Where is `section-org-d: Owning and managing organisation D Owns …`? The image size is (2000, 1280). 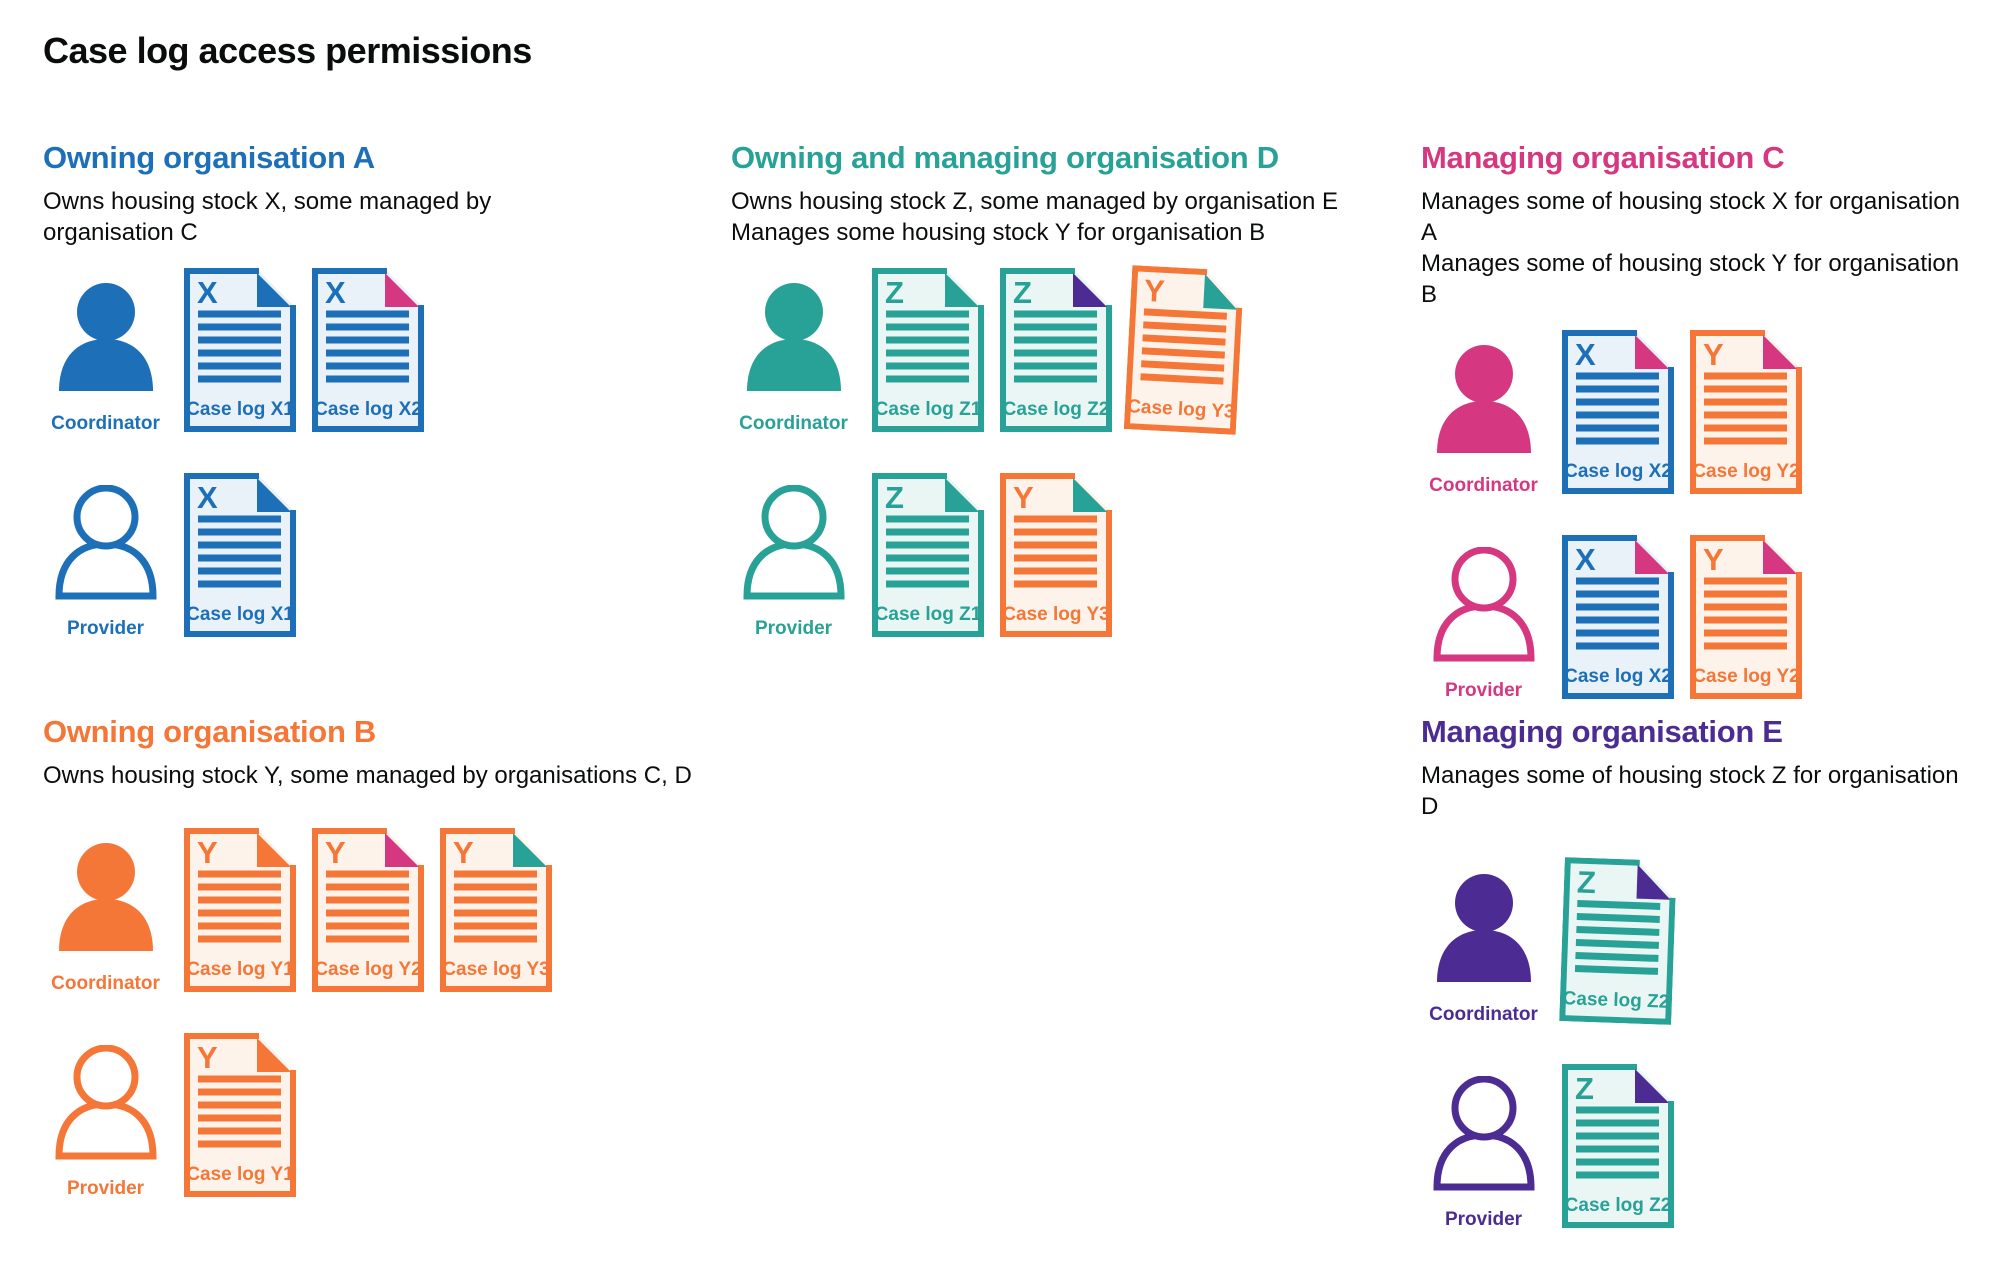
section-org-d: Owning and managing organisation D Owns … is located at coordinates (1061, 409).